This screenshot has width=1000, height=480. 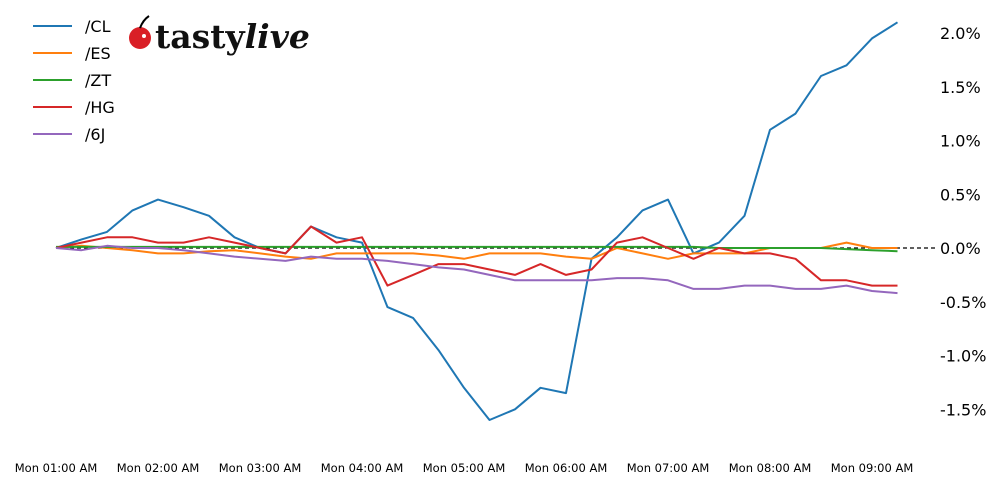 What do you see at coordinates (140, 38) in the screenshot?
I see `cherry-icon` at bounding box center [140, 38].